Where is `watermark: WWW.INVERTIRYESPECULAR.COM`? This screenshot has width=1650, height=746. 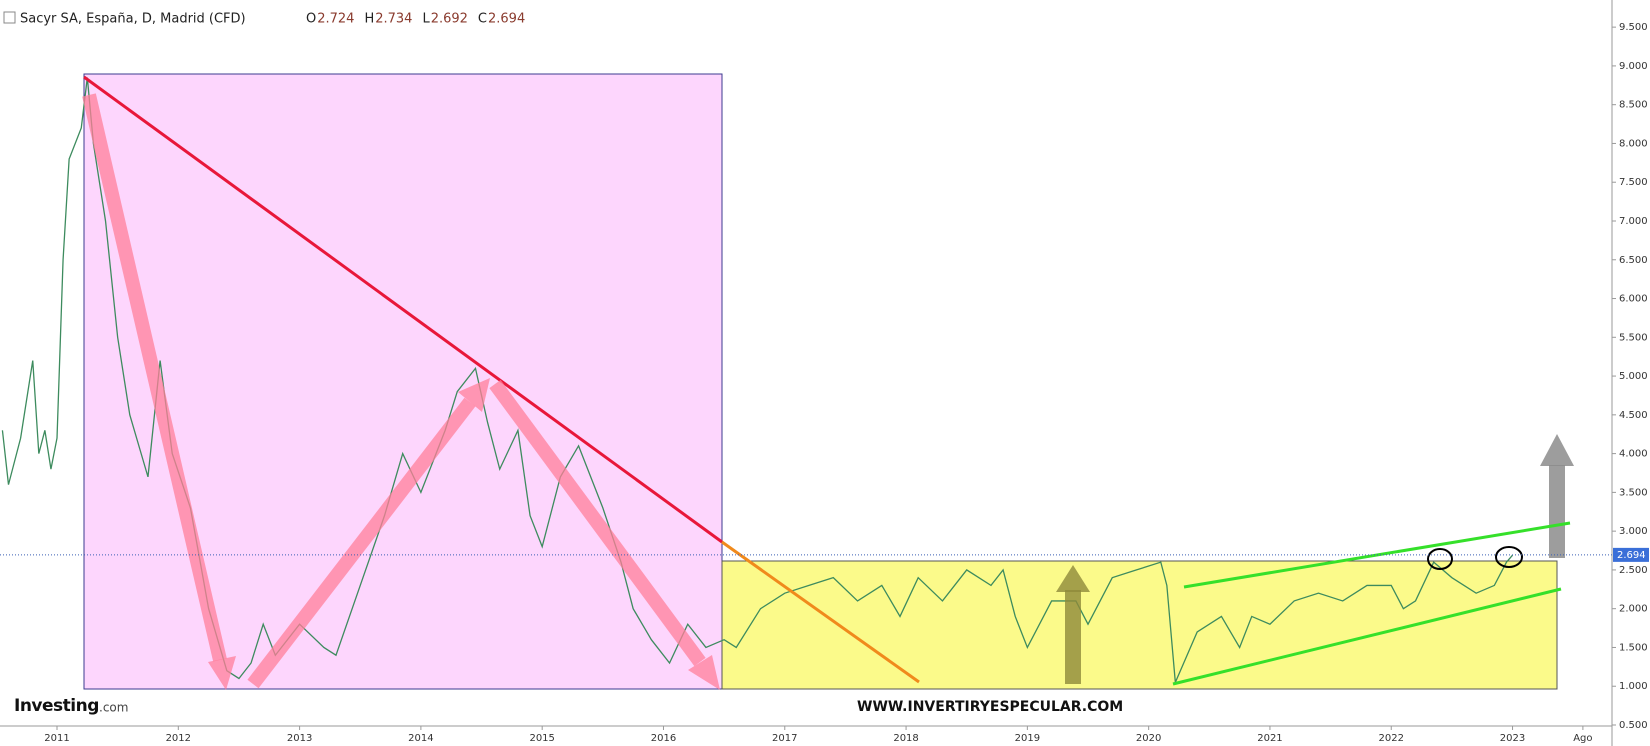 watermark: WWW.INVERTIRYESPECULAR.COM is located at coordinates (990, 707).